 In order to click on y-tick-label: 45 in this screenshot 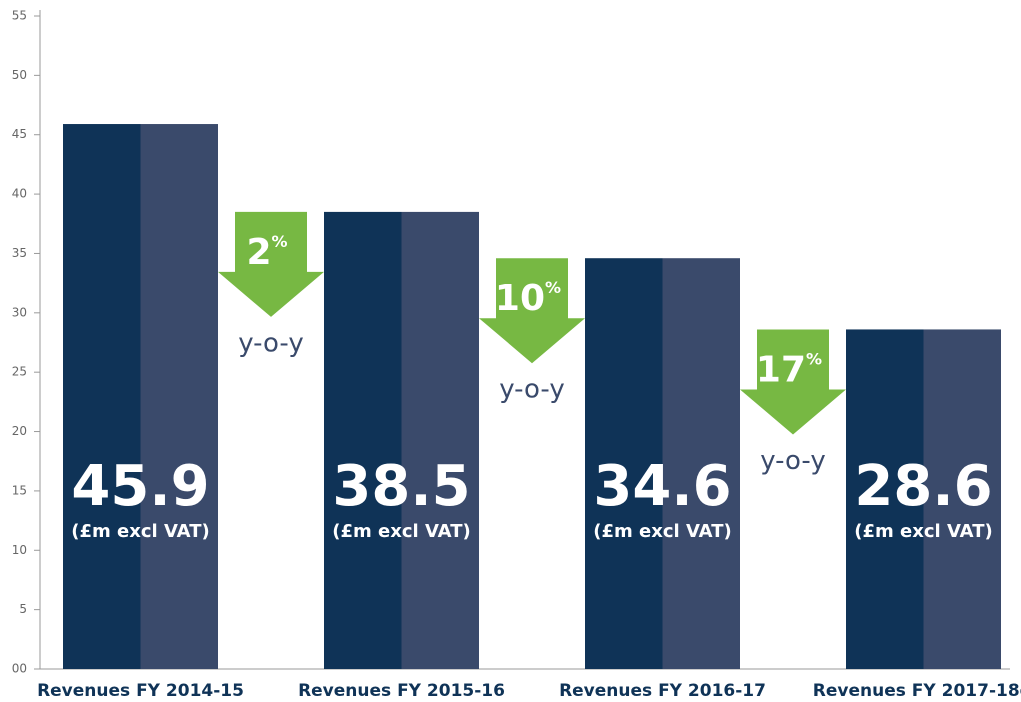, I will do `click(19, 134)`.